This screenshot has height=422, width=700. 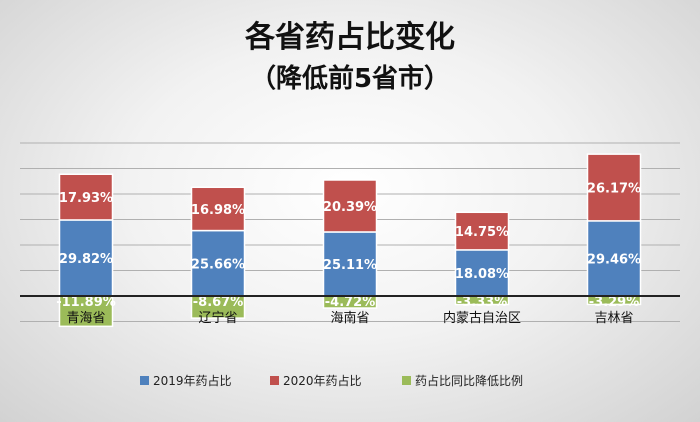 What do you see at coordinates (86, 302) in the screenshot?
I see `data-label-reduction: -11.89%` at bounding box center [86, 302].